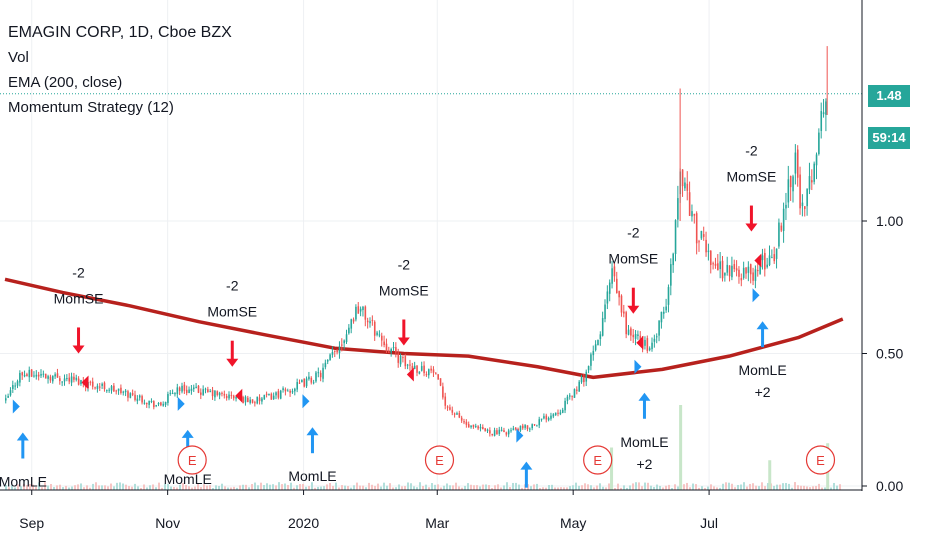 This screenshot has height=550, width=932. I want to click on legend-ema: EMA (200, close), so click(65, 82).